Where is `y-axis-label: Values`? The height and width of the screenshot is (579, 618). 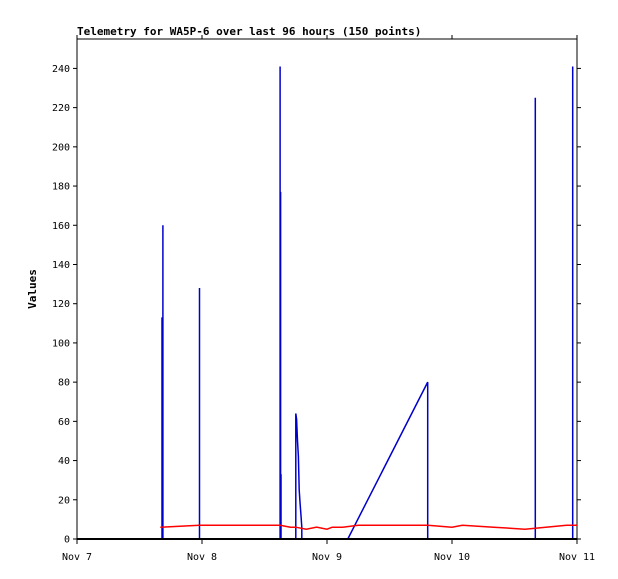
y-axis-label: Values is located at coordinates (32, 289).